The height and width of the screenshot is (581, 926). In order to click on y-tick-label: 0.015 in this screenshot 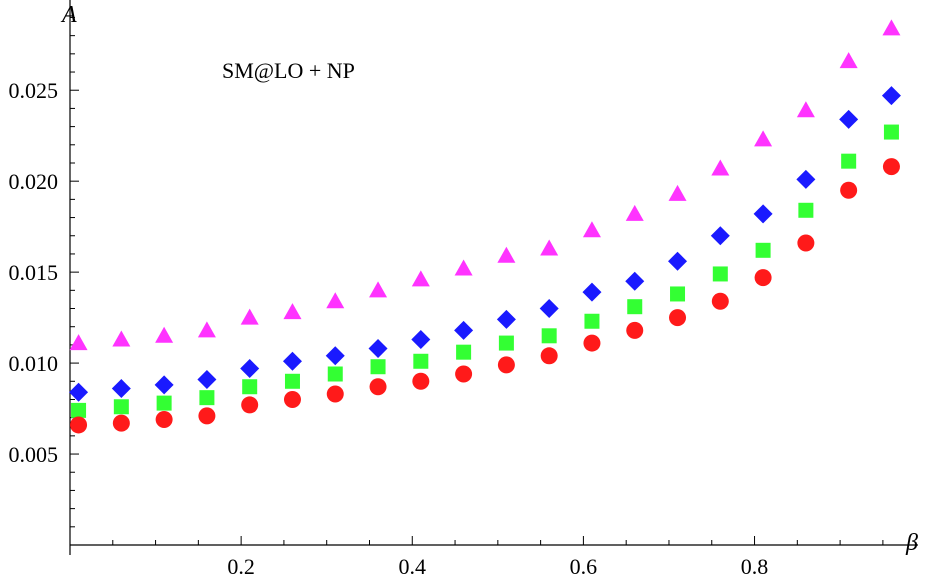, I will do `click(34, 272)`.